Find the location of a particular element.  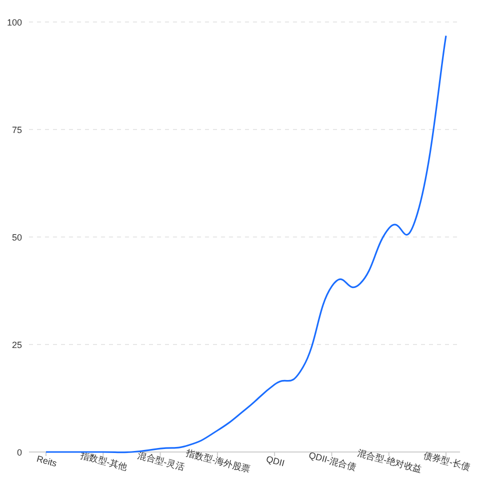

x-tick-label: Reits is located at coordinates (47, 461).